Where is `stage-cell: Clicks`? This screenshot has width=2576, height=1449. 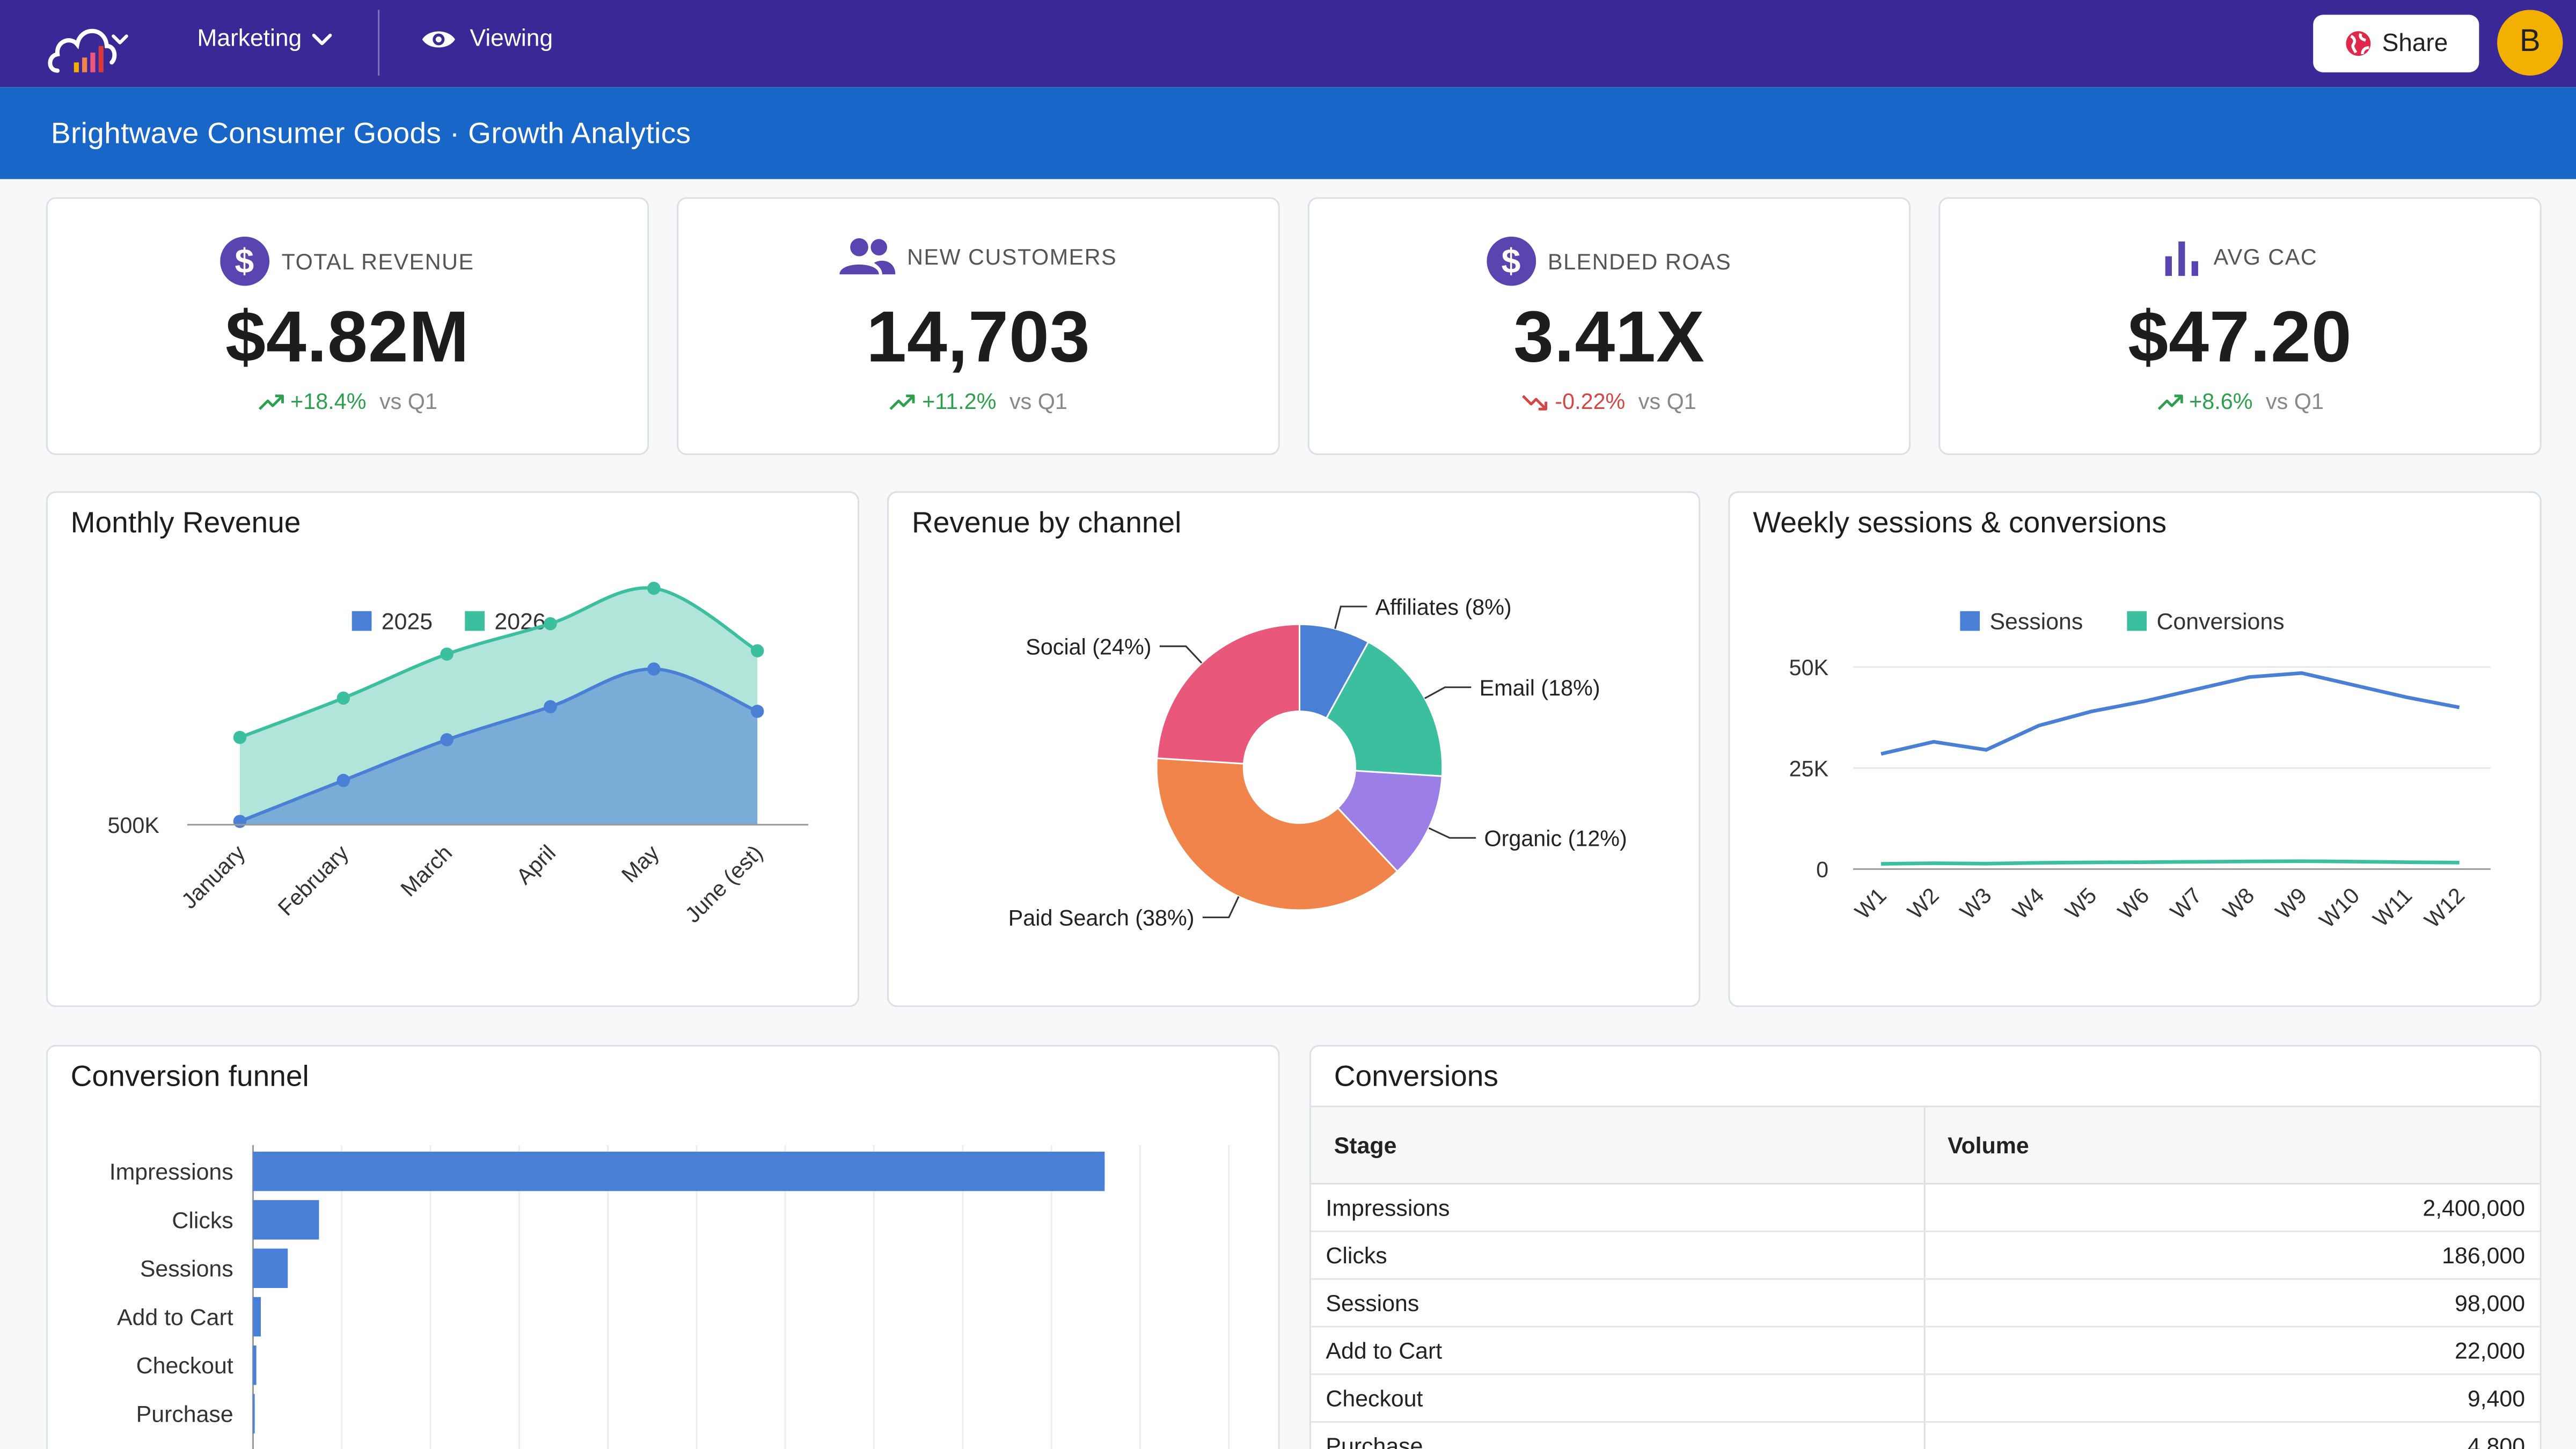
stage-cell: Clicks is located at coordinates (1617, 1255).